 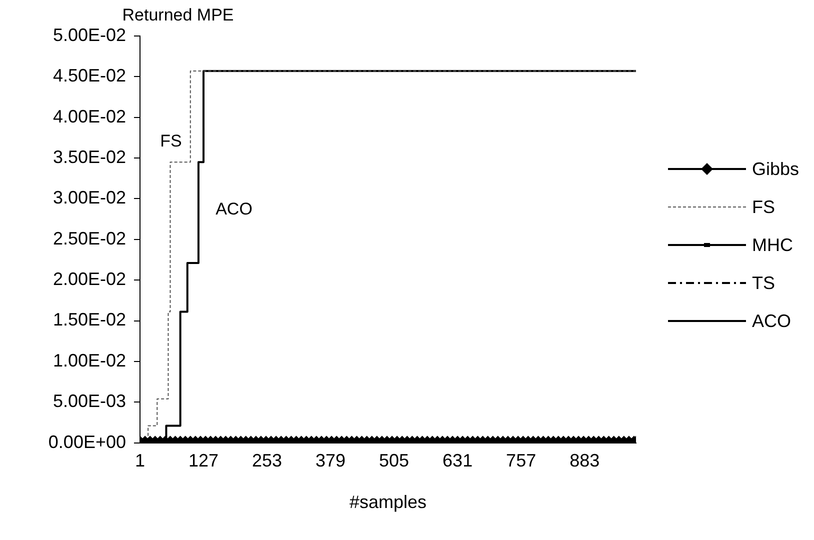 I want to click on y-tick-label: 2.50E-02, so click(x=89, y=238).